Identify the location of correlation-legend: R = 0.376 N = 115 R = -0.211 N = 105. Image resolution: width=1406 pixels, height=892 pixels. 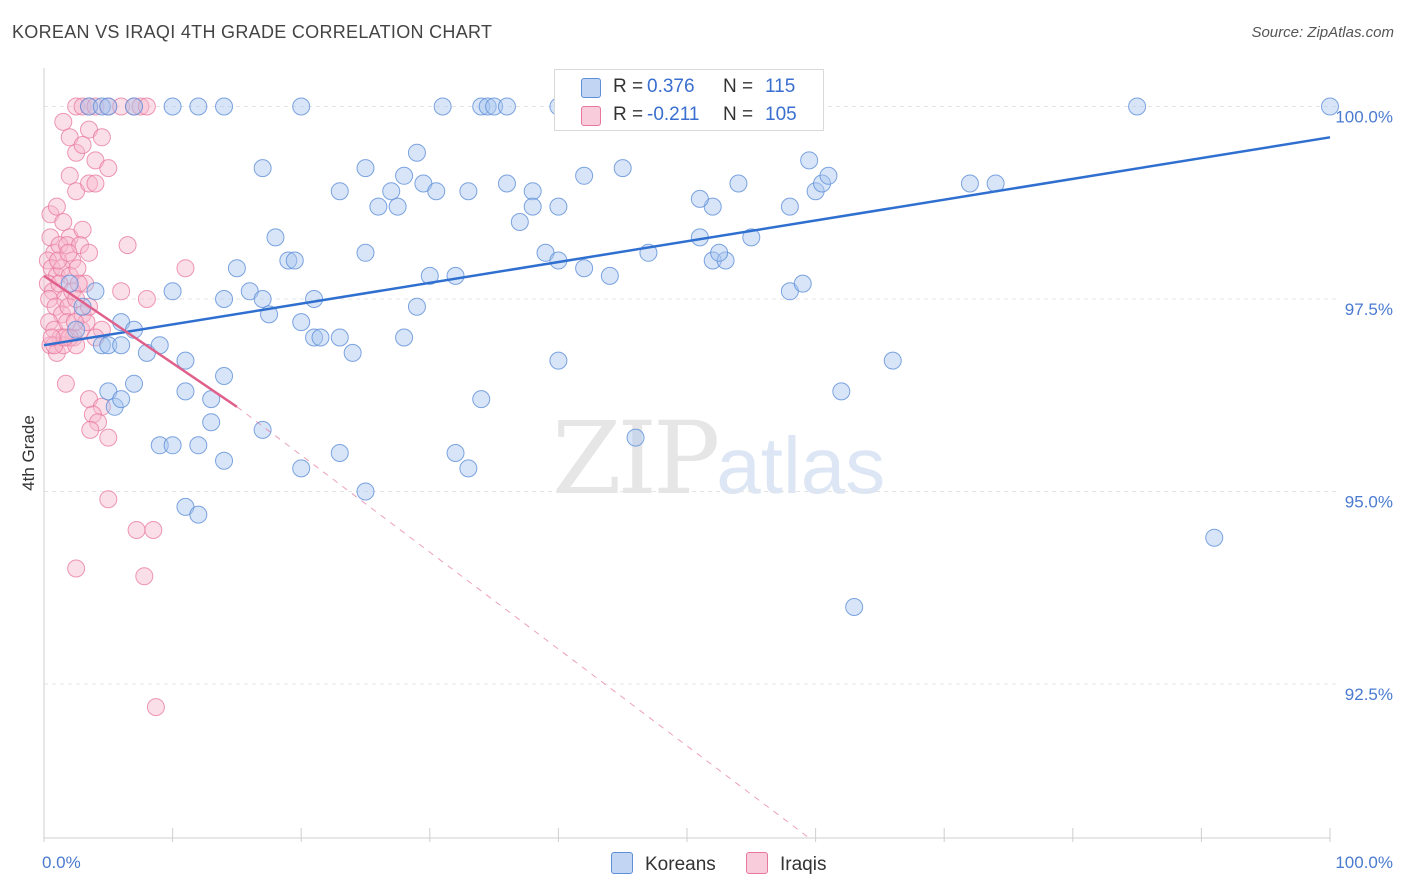
(689, 100).